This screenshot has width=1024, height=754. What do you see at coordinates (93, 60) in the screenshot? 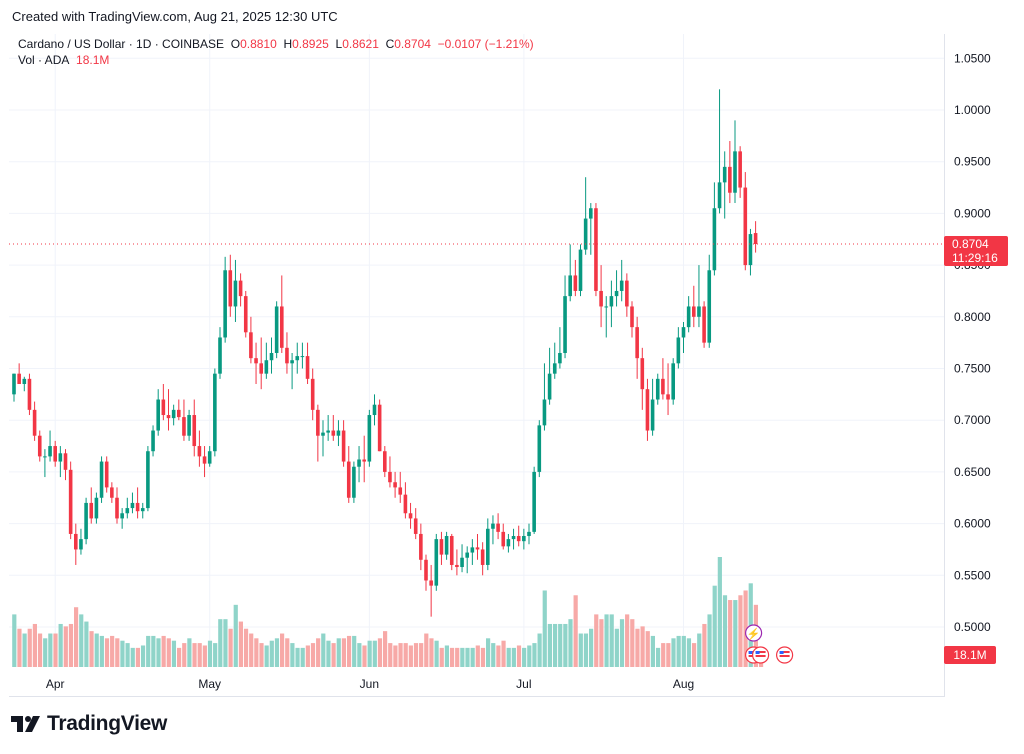
I see `legend-volume-value: 18.1M` at bounding box center [93, 60].